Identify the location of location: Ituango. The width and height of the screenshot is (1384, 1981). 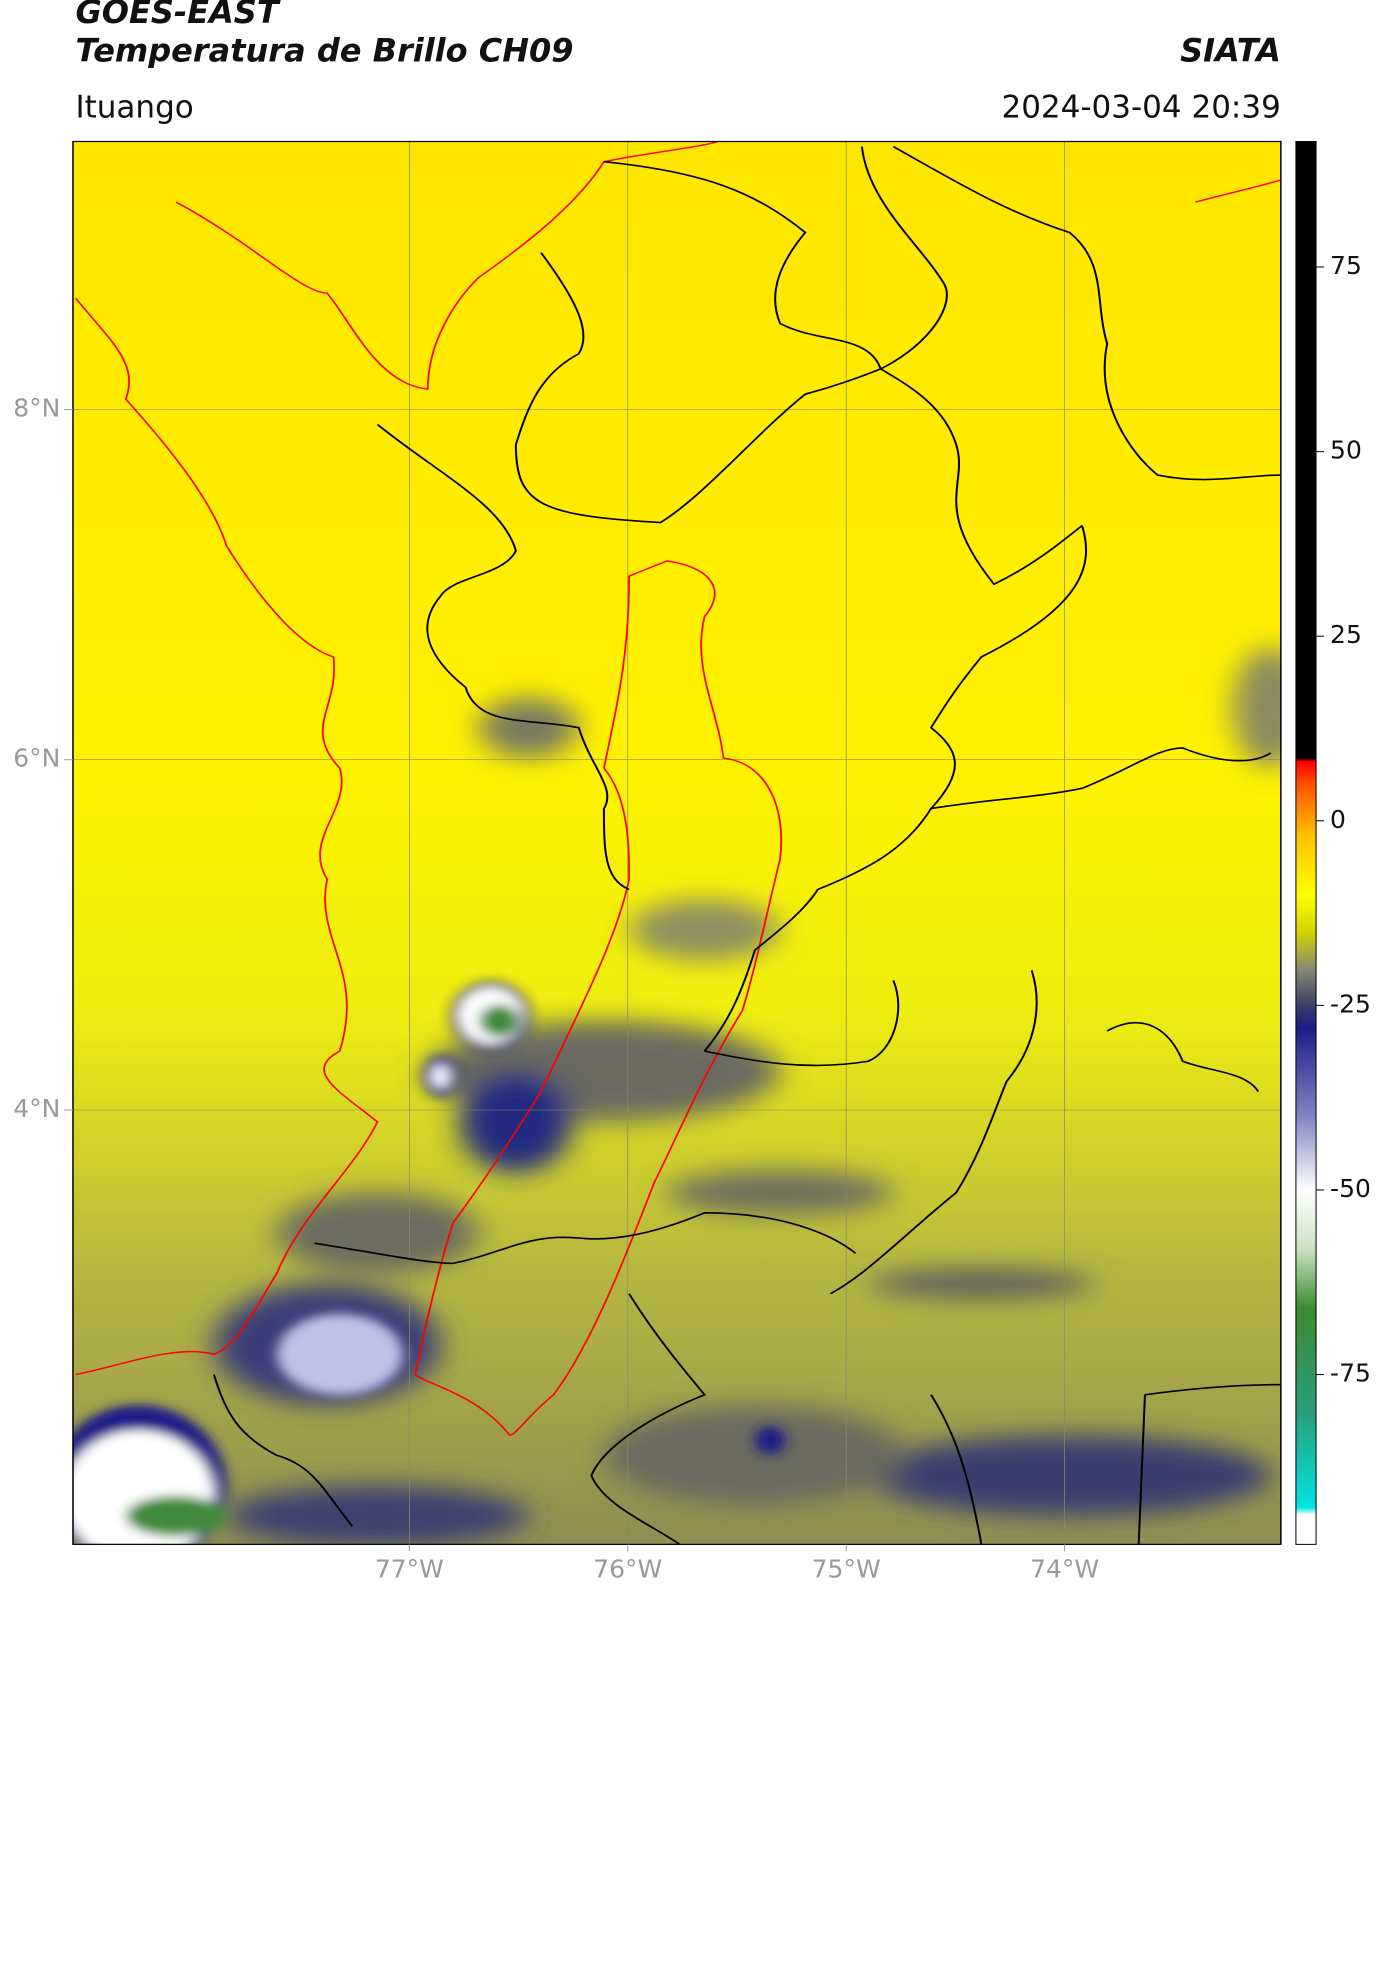
(134, 108).